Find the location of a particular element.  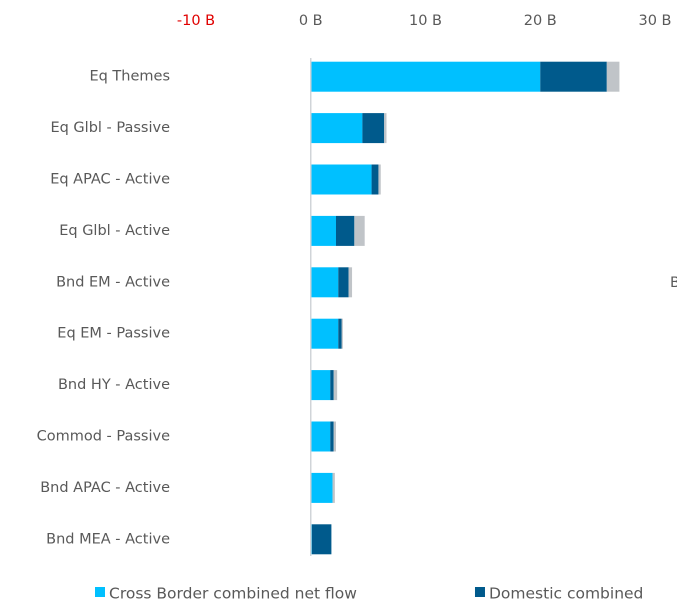

x-tick-label: 10 B is located at coordinates (425, 21).